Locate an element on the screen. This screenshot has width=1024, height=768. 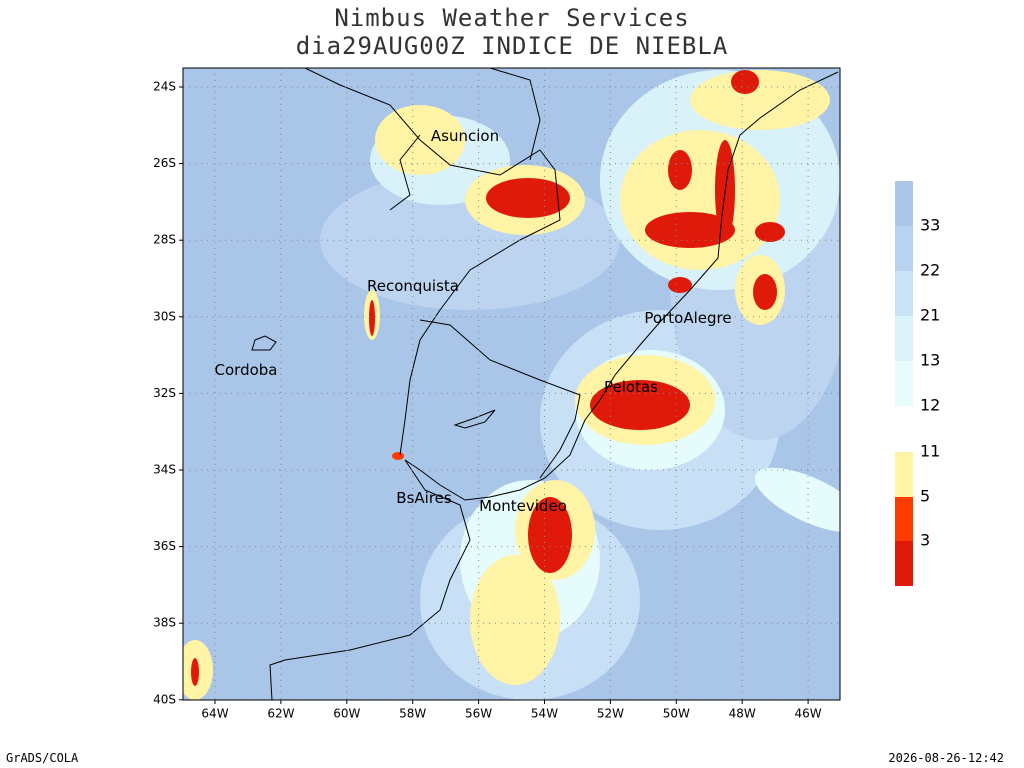
colorbar-label: 13 is located at coordinates (930, 360).